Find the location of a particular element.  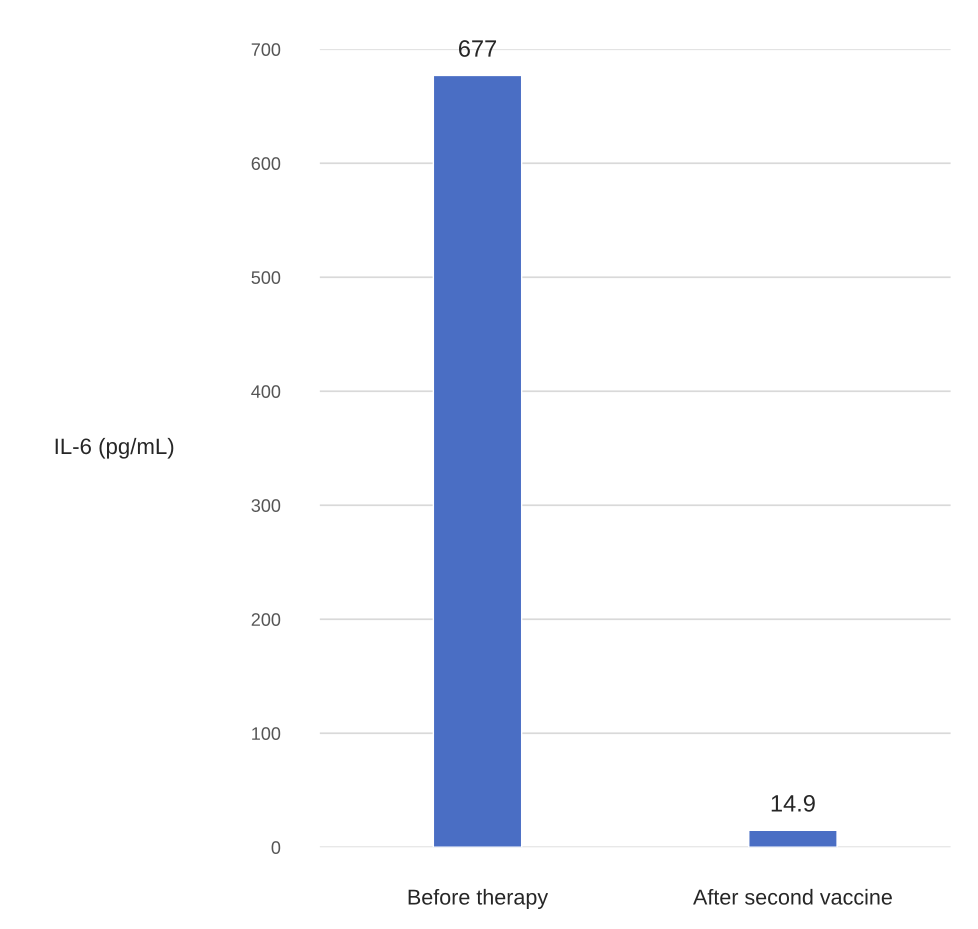

data-label: 14.9 is located at coordinates (793, 803).